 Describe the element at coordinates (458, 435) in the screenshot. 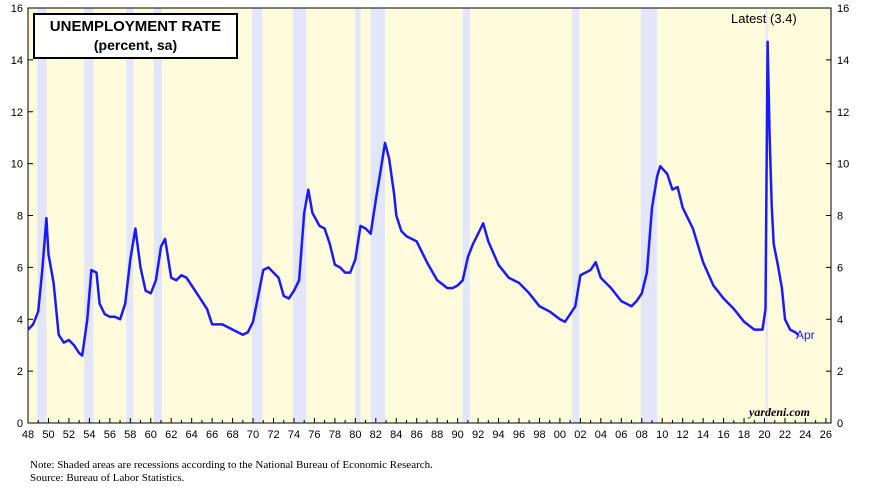

I see `x-tick-label: 90` at that location.